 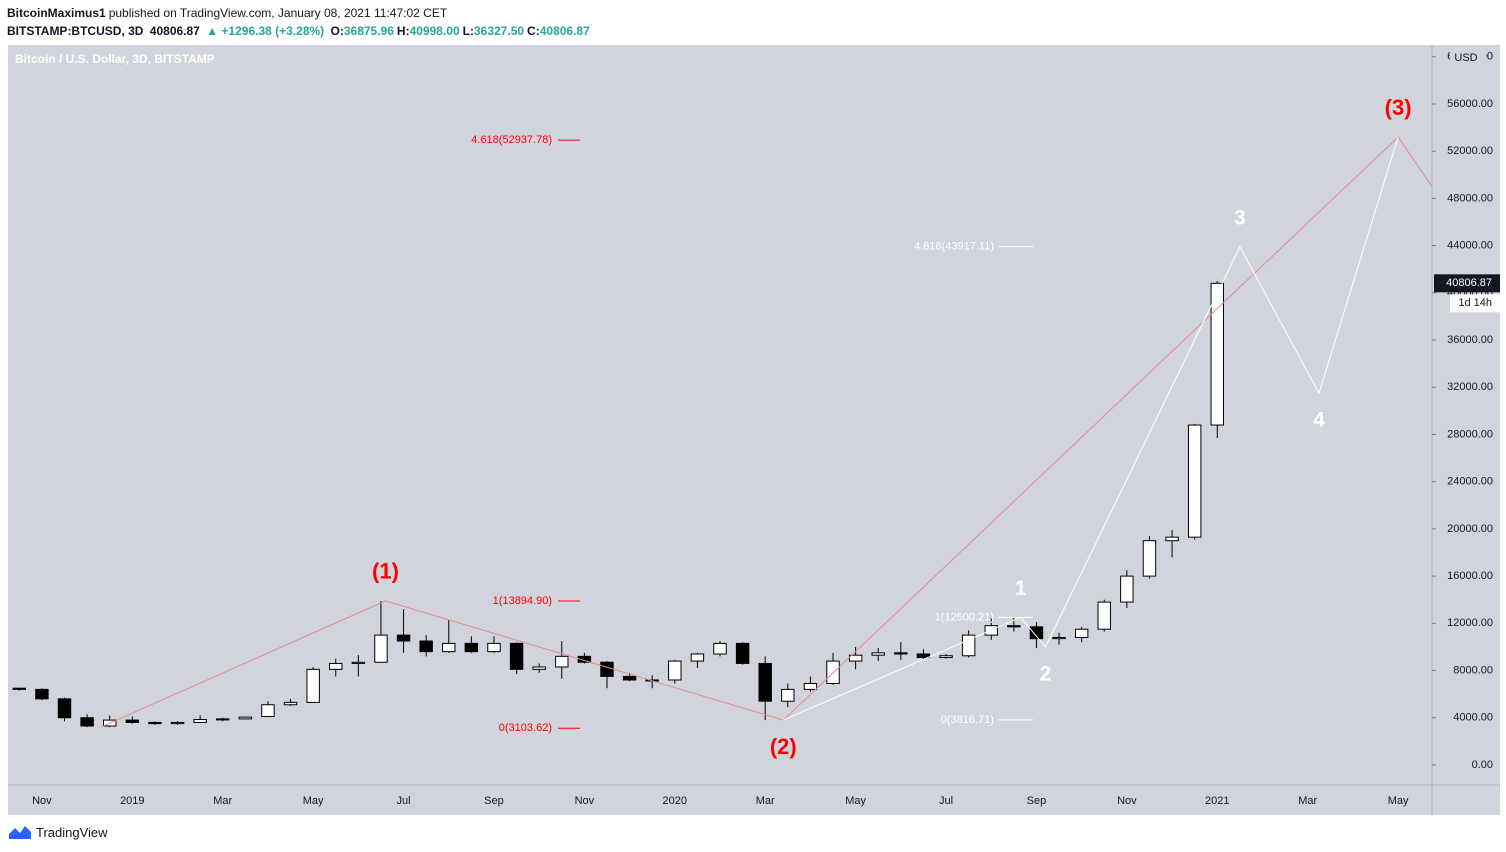 I want to click on footer: TradingView, so click(x=58, y=832).